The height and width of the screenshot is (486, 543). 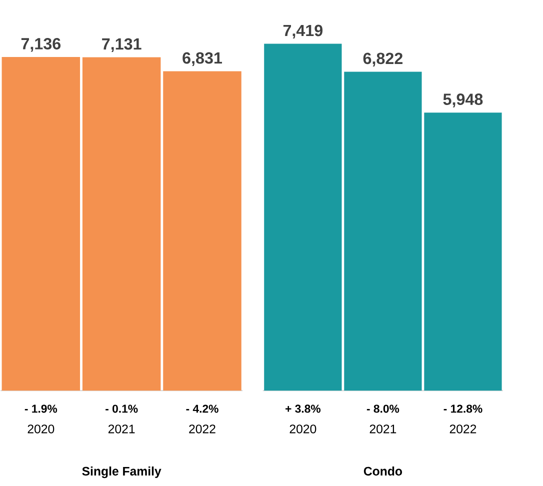 I want to click on text: - 4.2%, so click(x=202, y=408).